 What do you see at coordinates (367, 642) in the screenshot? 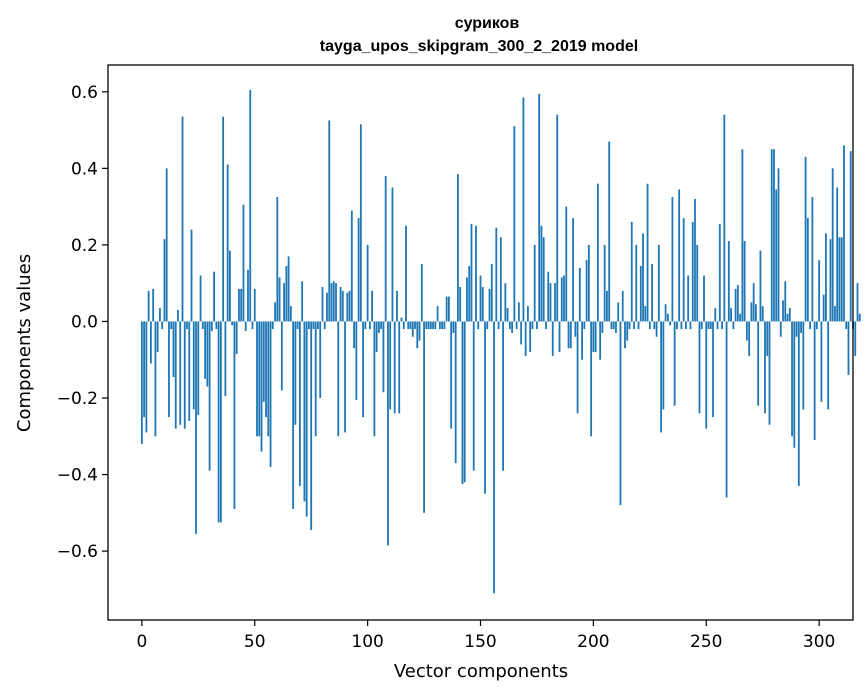
I see `x-tick-label: 100` at bounding box center [367, 642].